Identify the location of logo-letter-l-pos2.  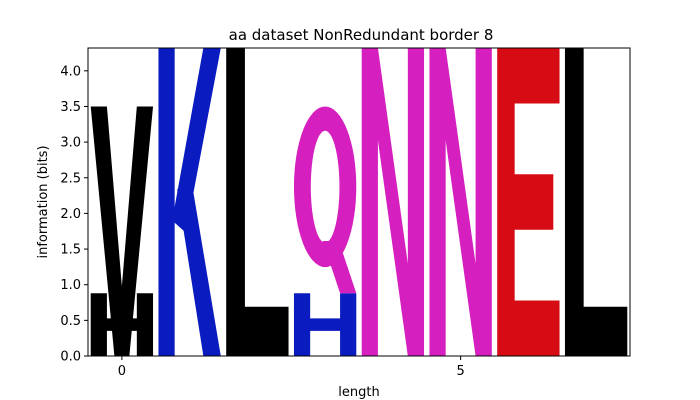
(257, 202).